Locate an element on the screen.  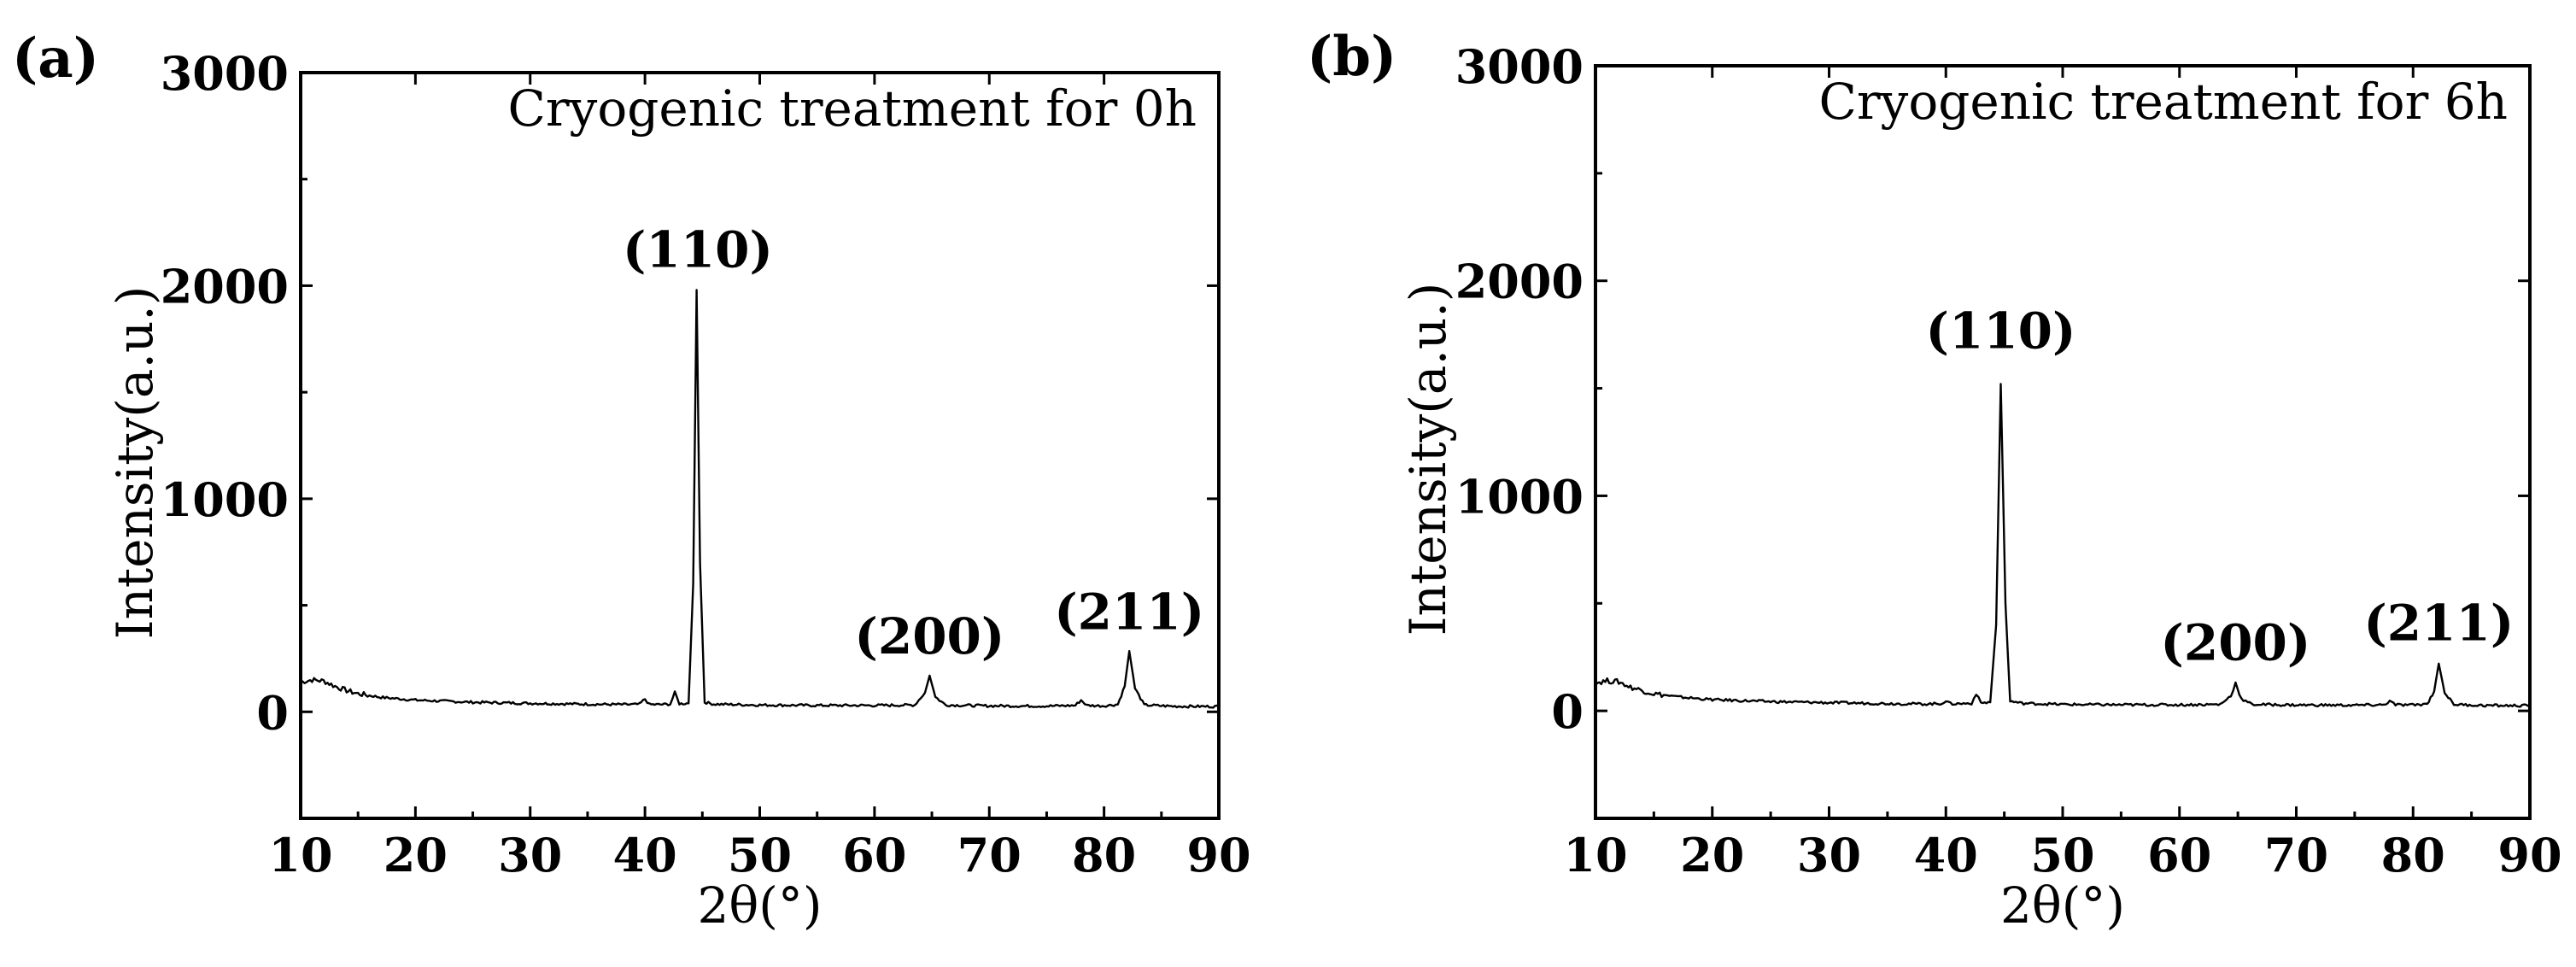
treatment-annotation: Cryogenic treatment for 0h is located at coordinates (852, 108).